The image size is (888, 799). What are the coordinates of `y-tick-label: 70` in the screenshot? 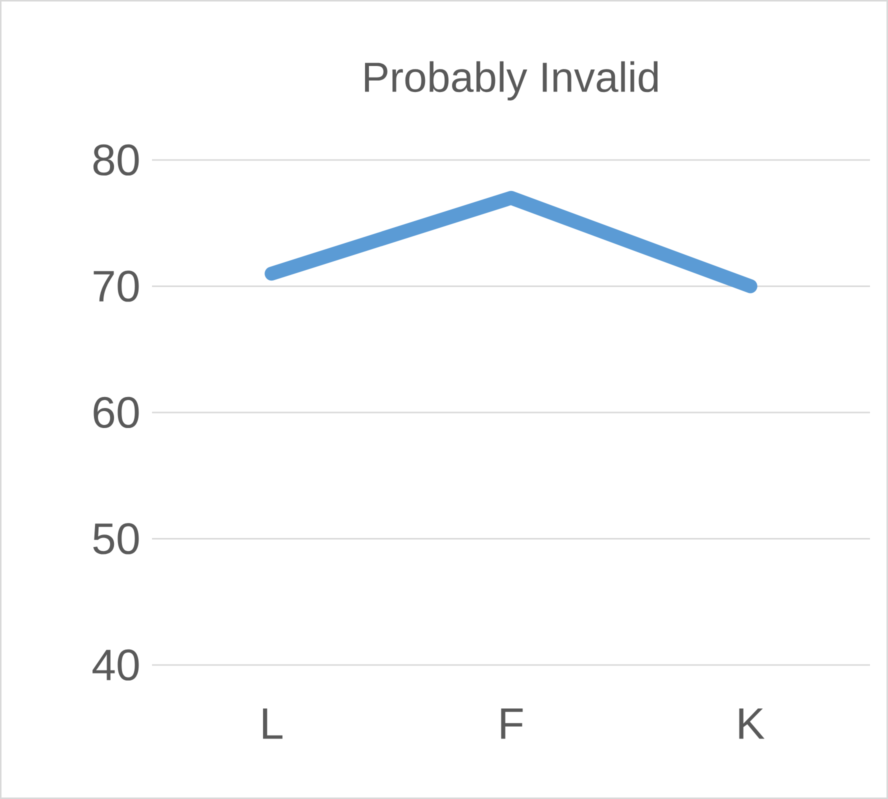 It's located at (116, 286).